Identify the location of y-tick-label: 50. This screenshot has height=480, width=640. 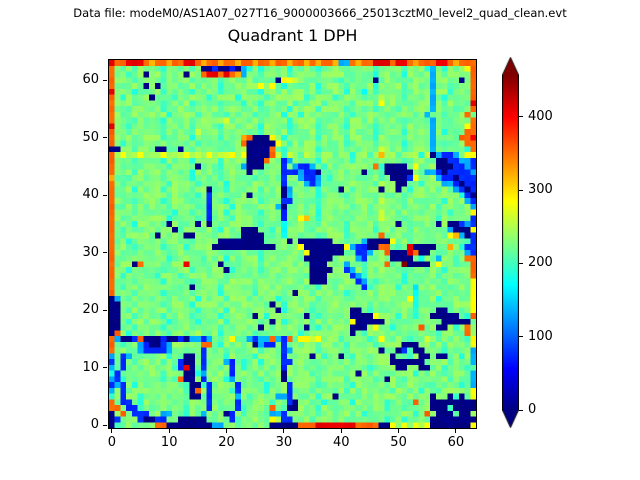
(90, 137).